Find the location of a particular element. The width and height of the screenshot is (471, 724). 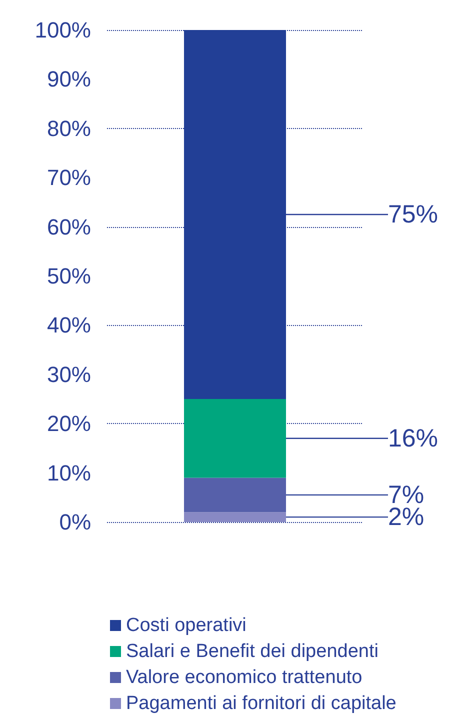

y-tick-label: 70% is located at coordinates (68, 177).